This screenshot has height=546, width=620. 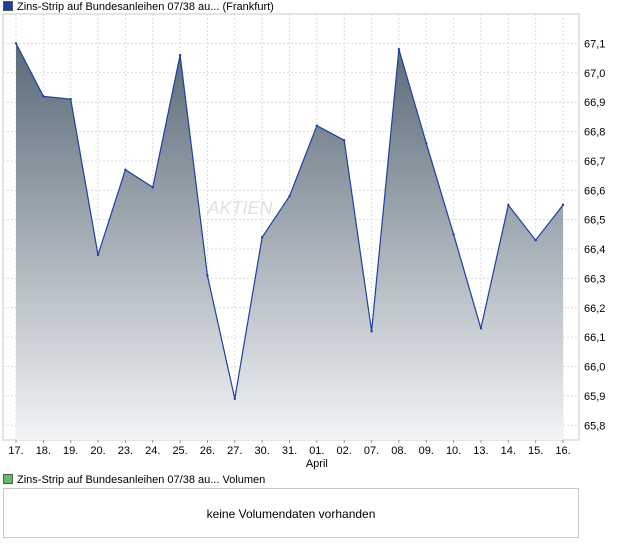 I want to click on x-tick-label: 26., so click(x=207, y=451).